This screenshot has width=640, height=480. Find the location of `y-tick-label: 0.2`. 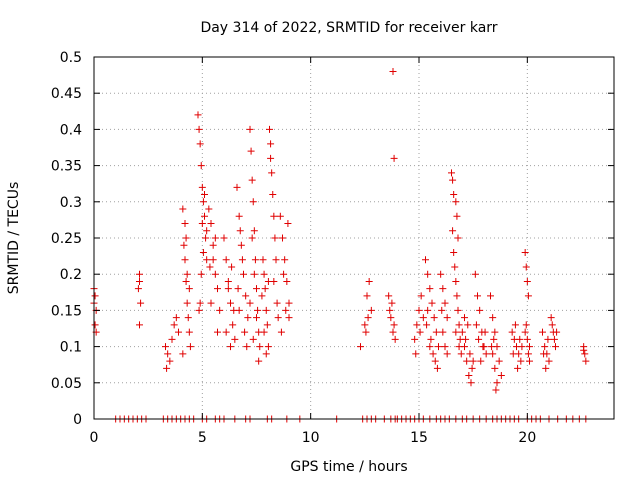

y-tick-label: 0.2 is located at coordinates (71, 275).